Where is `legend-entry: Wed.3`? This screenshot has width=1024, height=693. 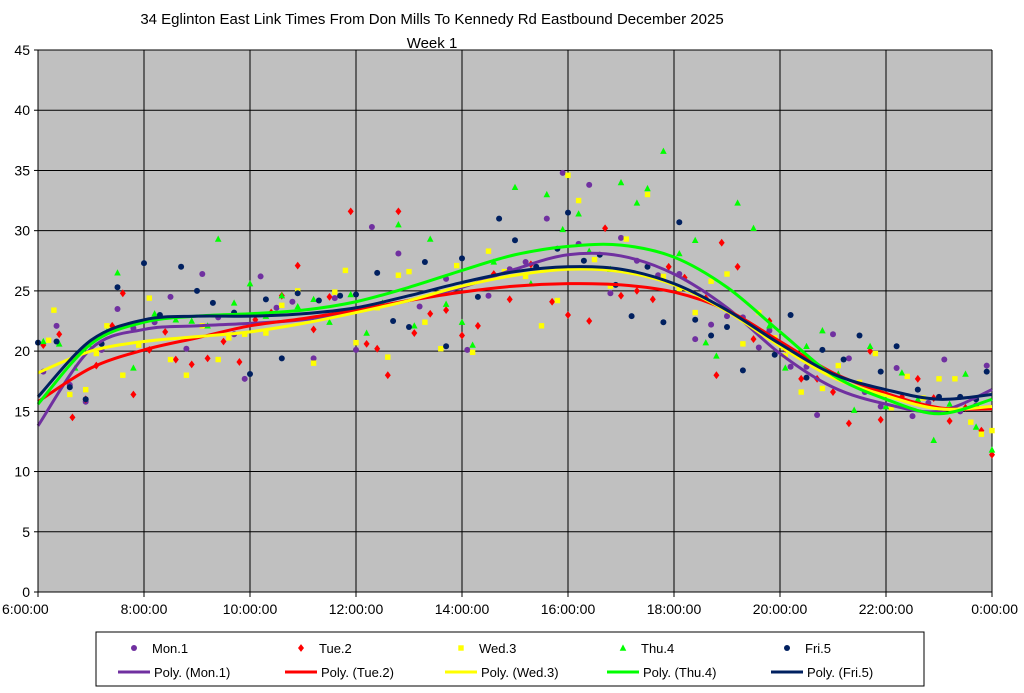
legend-entry: Wed.3 is located at coordinates (487, 648).